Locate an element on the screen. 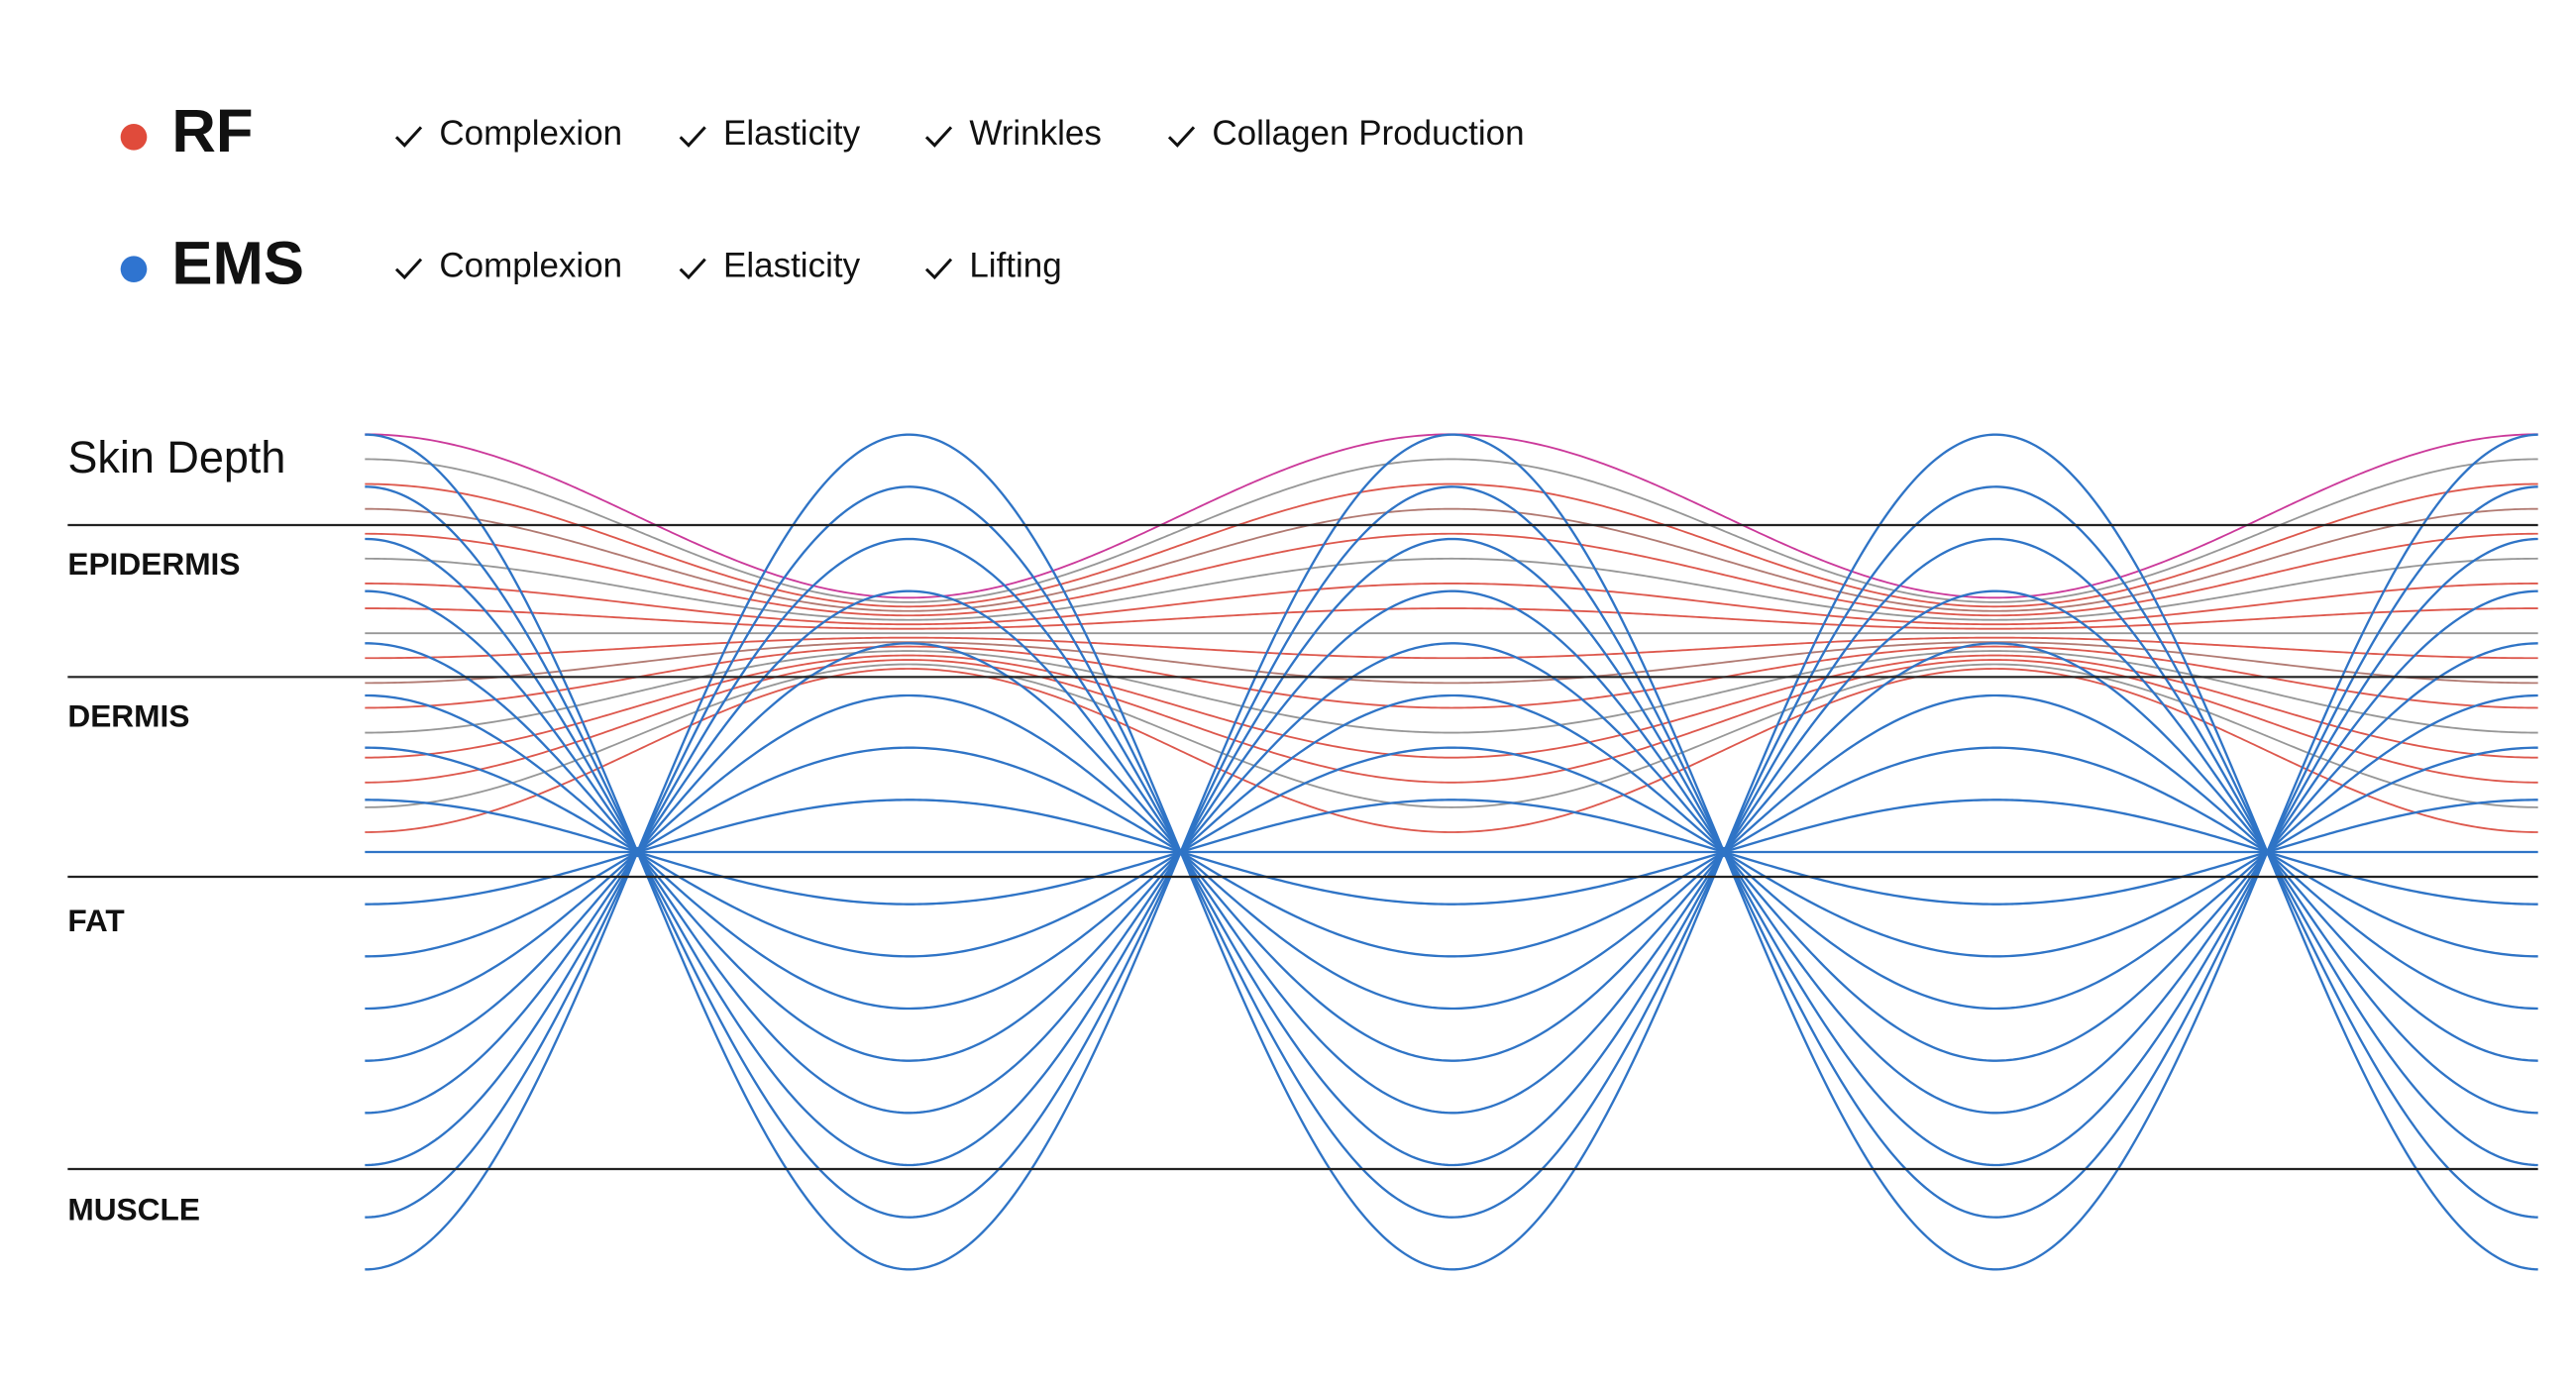 Image resolution: width=2576 pixels, height=1387 pixels. benefit-label: Collagen Production is located at coordinates (1368, 133).